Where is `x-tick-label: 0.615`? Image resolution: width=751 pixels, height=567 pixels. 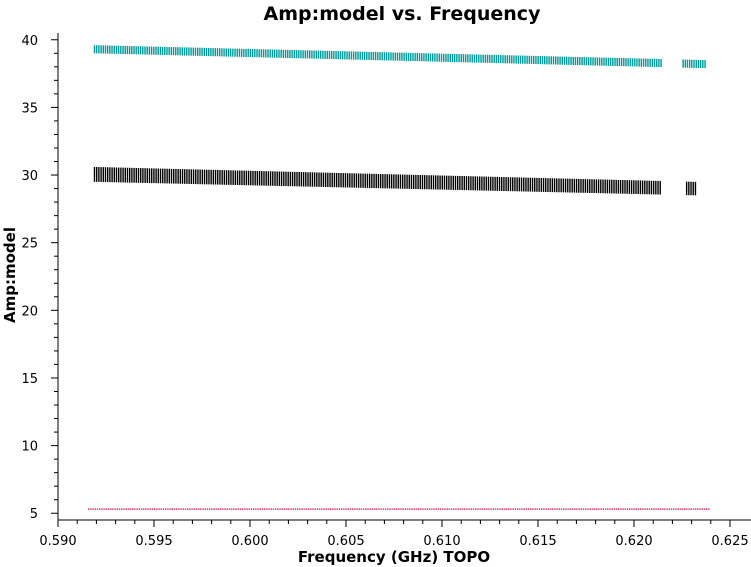 x-tick-label: 0.615 is located at coordinates (537, 541).